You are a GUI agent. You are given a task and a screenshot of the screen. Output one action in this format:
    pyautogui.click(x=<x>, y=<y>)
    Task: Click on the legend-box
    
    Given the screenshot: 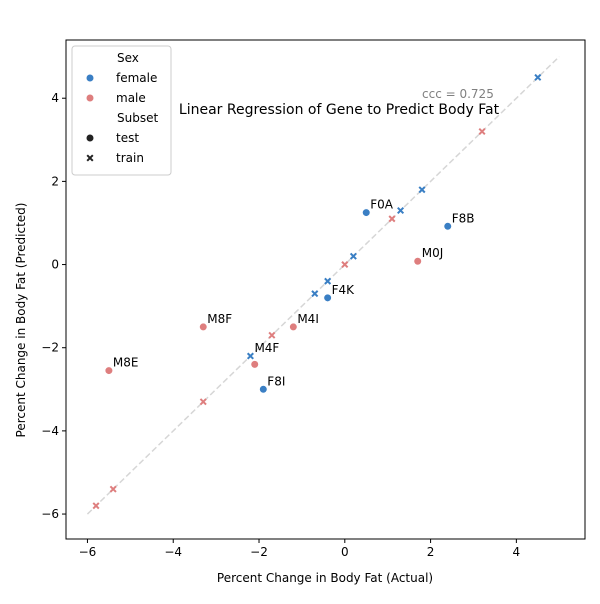 What is the action you would take?
    pyautogui.click(x=121, y=110)
    